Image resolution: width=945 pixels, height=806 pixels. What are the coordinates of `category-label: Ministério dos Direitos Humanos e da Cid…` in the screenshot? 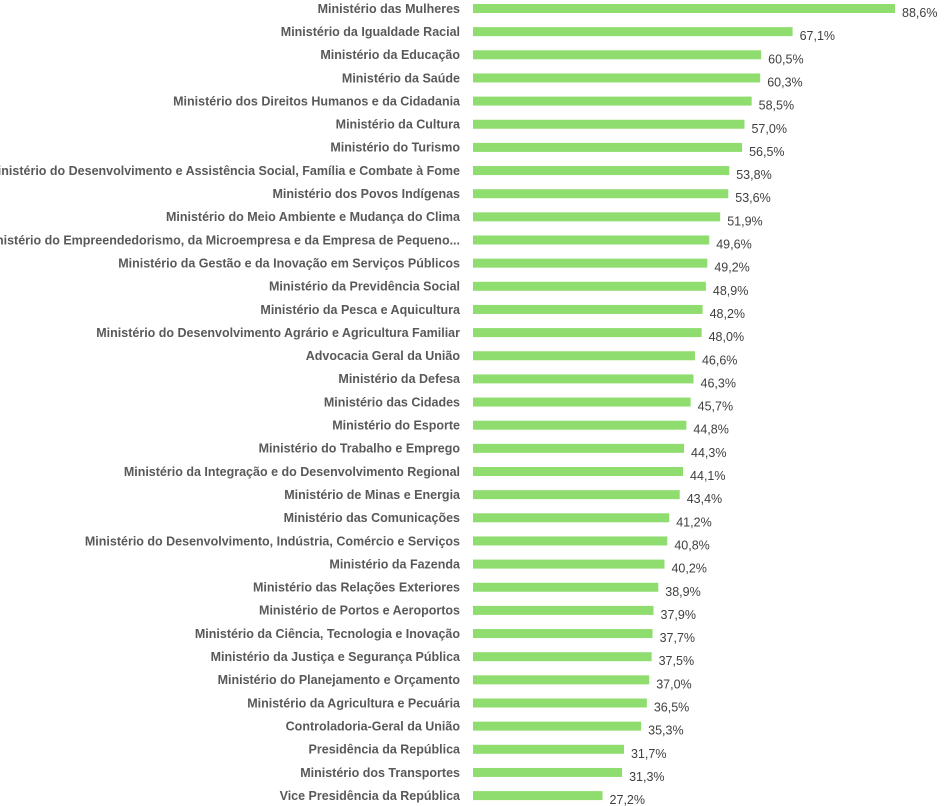 It's located at (317, 101).